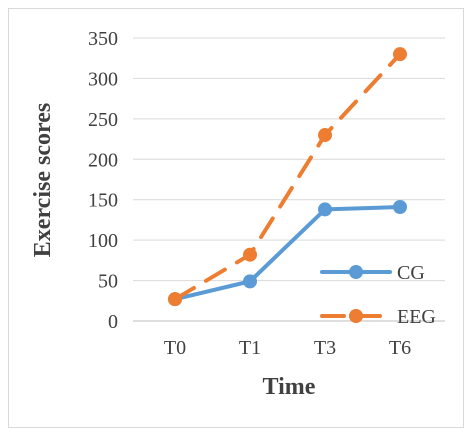 This screenshot has width=474, height=439. What do you see at coordinates (356, 316) in the screenshot?
I see `legend-marker-eeg` at bounding box center [356, 316].